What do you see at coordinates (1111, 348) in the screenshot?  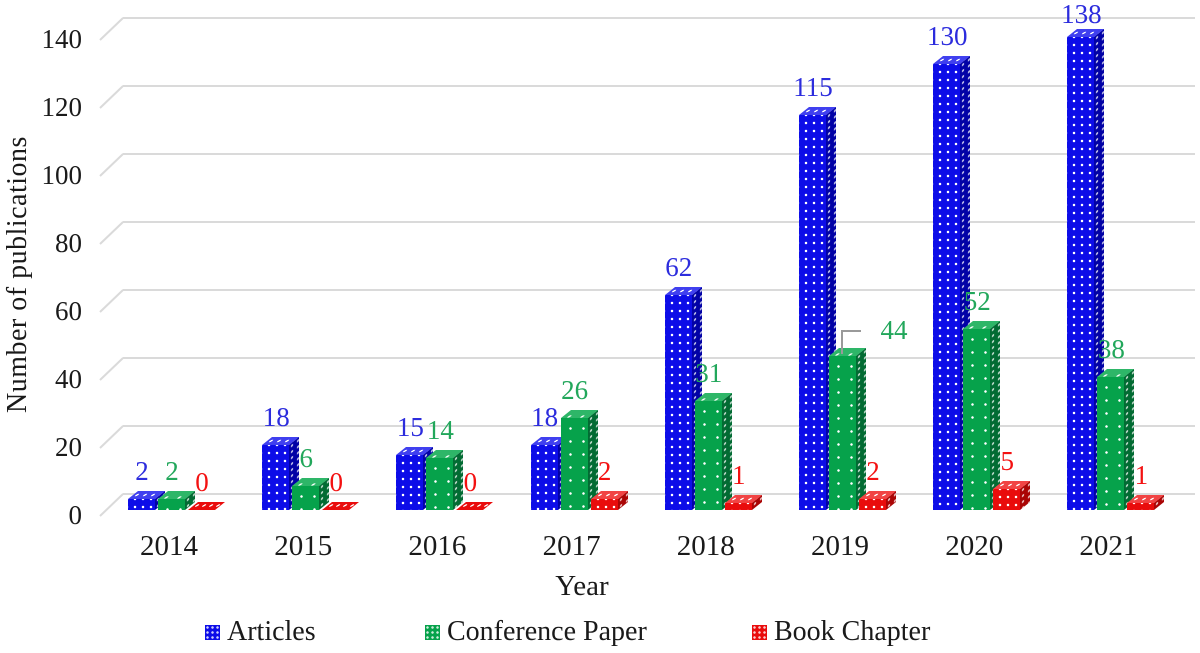 I see `value-label: 38` at bounding box center [1111, 348].